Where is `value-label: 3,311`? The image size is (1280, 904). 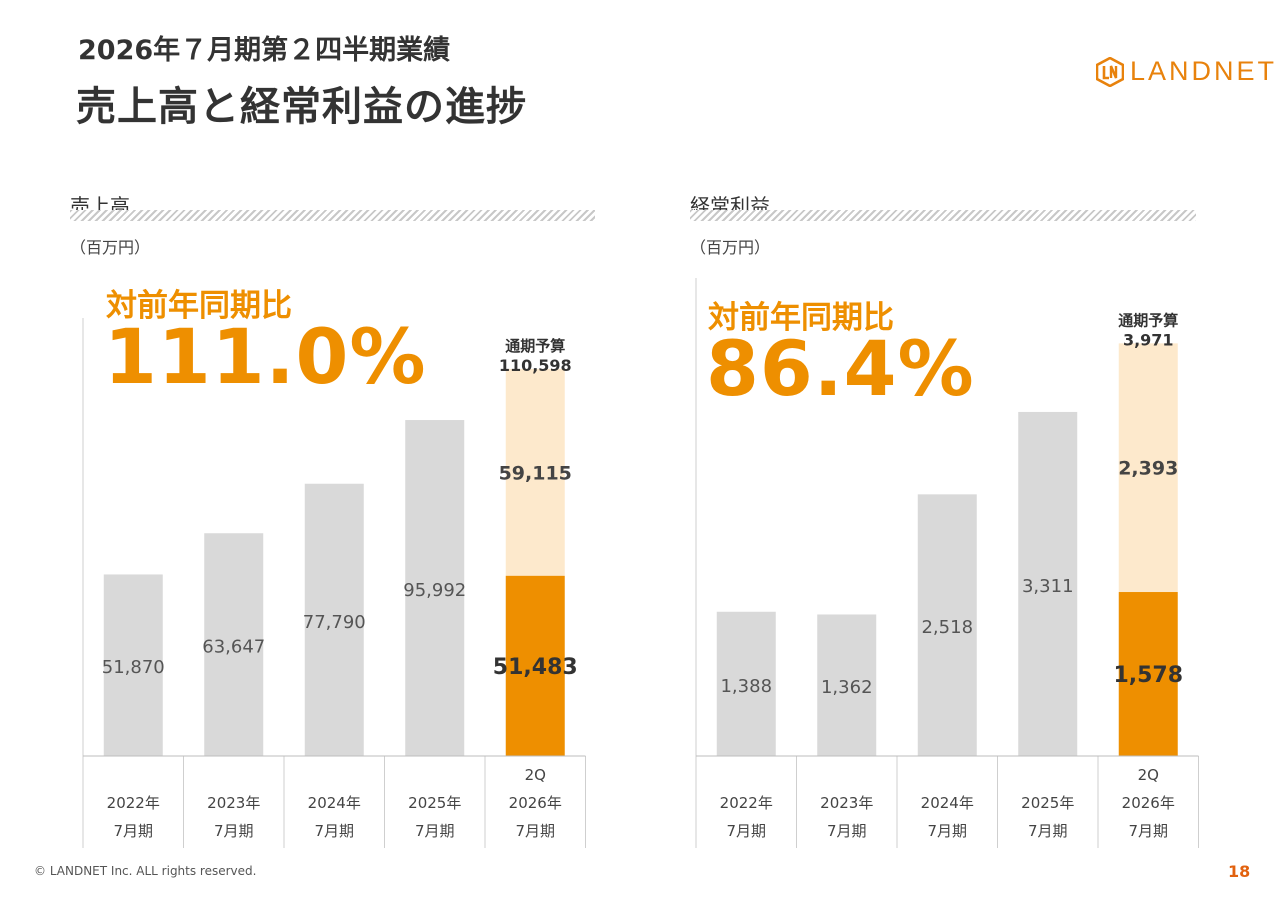
value-label: 3,311 is located at coordinates (1048, 586).